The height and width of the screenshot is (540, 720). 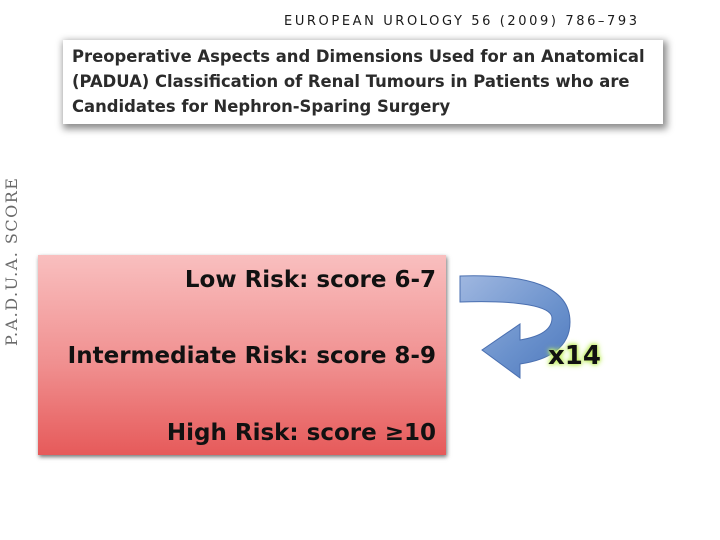 What do you see at coordinates (515, 327) in the screenshot?
I see `curved-return-arrow-icon` at bounding box center [515, 327].